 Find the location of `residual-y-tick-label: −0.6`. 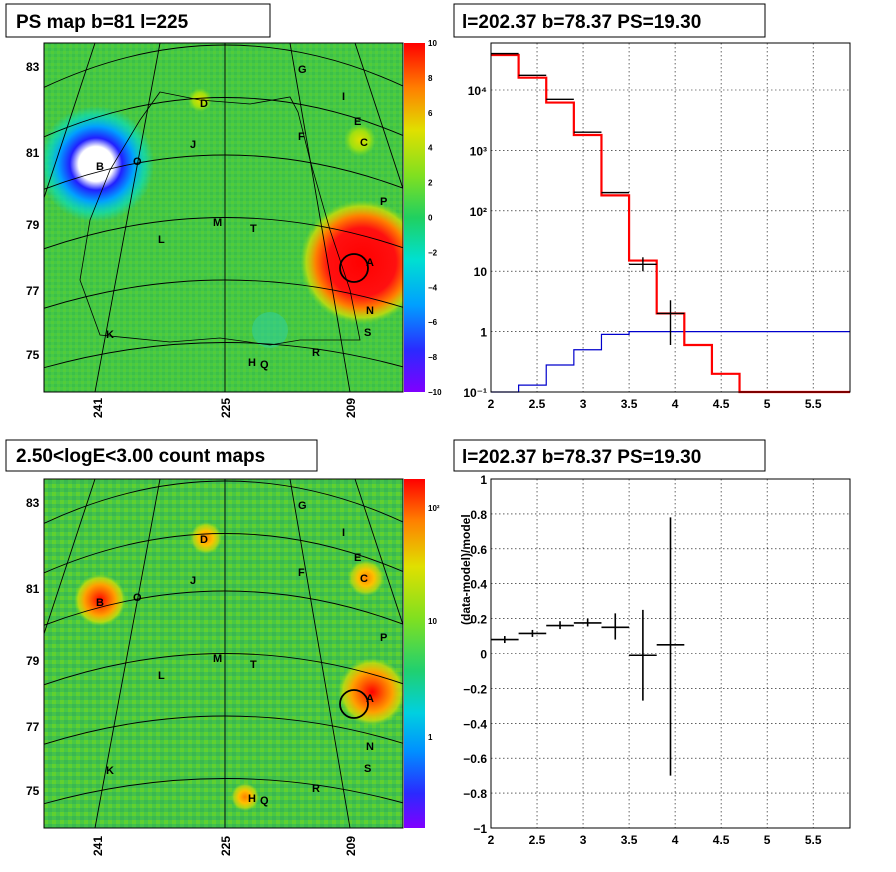

residual-y-tick-label: −0.6 is located at coordinates (475, 759).